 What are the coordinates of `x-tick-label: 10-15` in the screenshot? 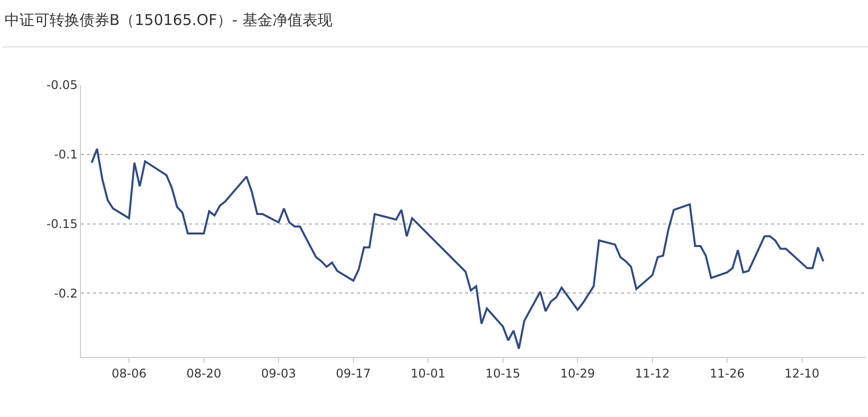 It's located at (502, 373).